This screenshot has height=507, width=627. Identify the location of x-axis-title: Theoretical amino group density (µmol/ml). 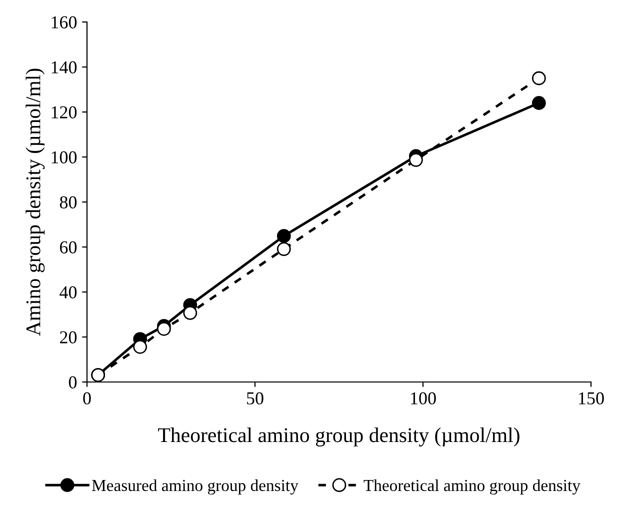
(339, 437).